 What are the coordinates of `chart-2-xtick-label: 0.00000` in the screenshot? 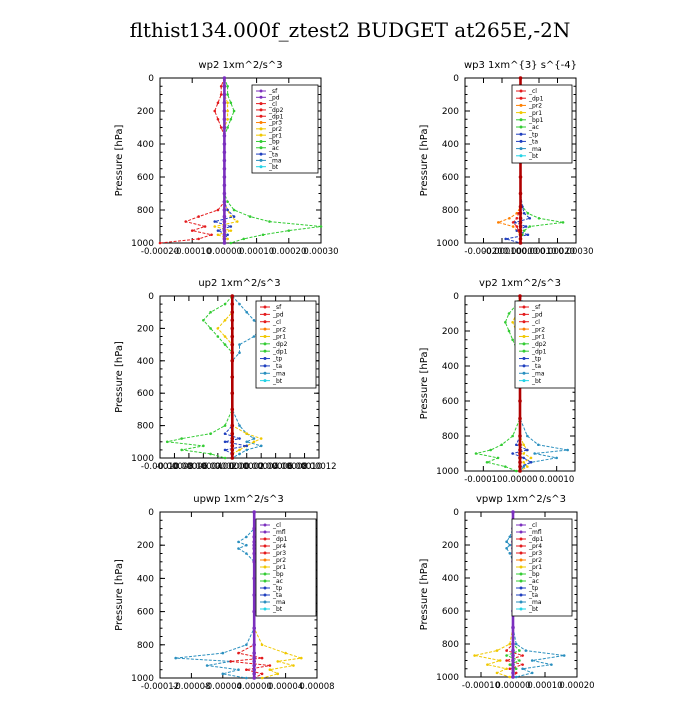 It's located at (520, 252).